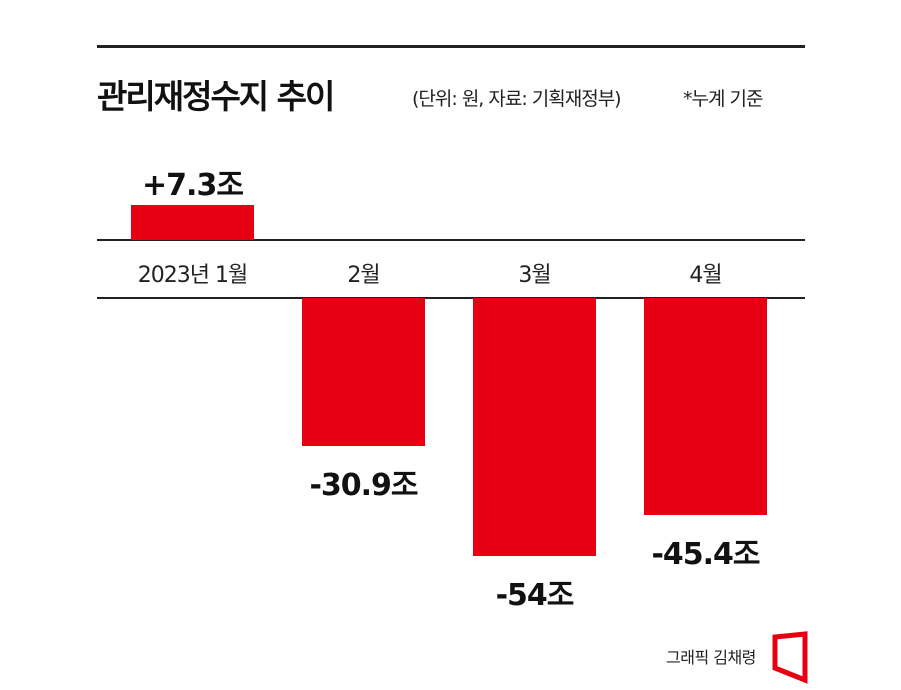  Describe the element at coordinates (193, 186) in the screenshot. I see `data-label: +7.3조` at that location.